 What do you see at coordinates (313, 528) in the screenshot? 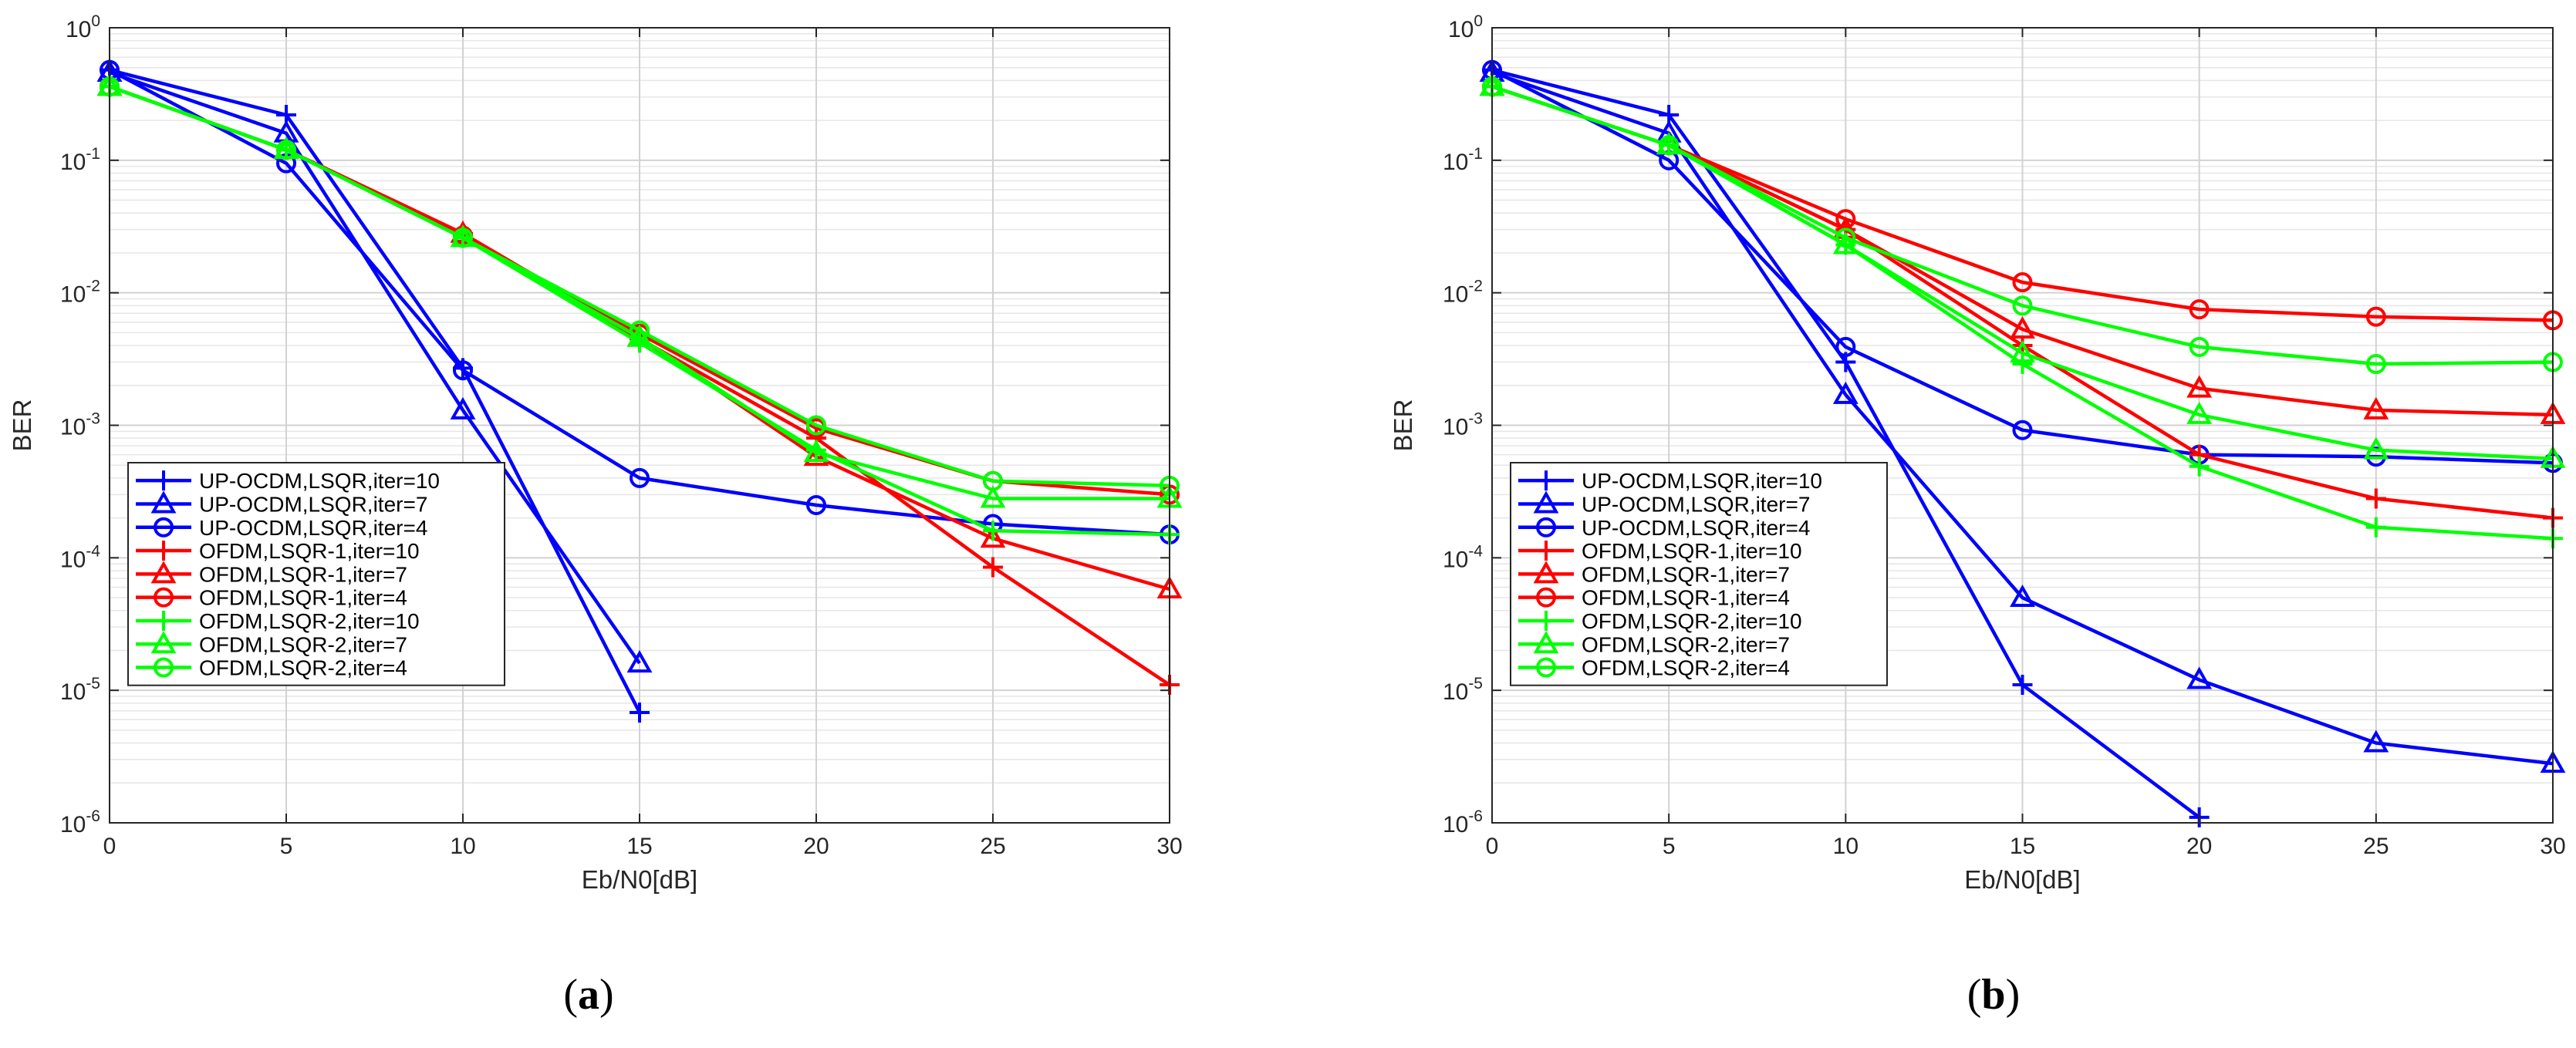
I see `legend-label-a-2: UP-OCDM,LSQR,iter=4` at bounding box center [313, 528].